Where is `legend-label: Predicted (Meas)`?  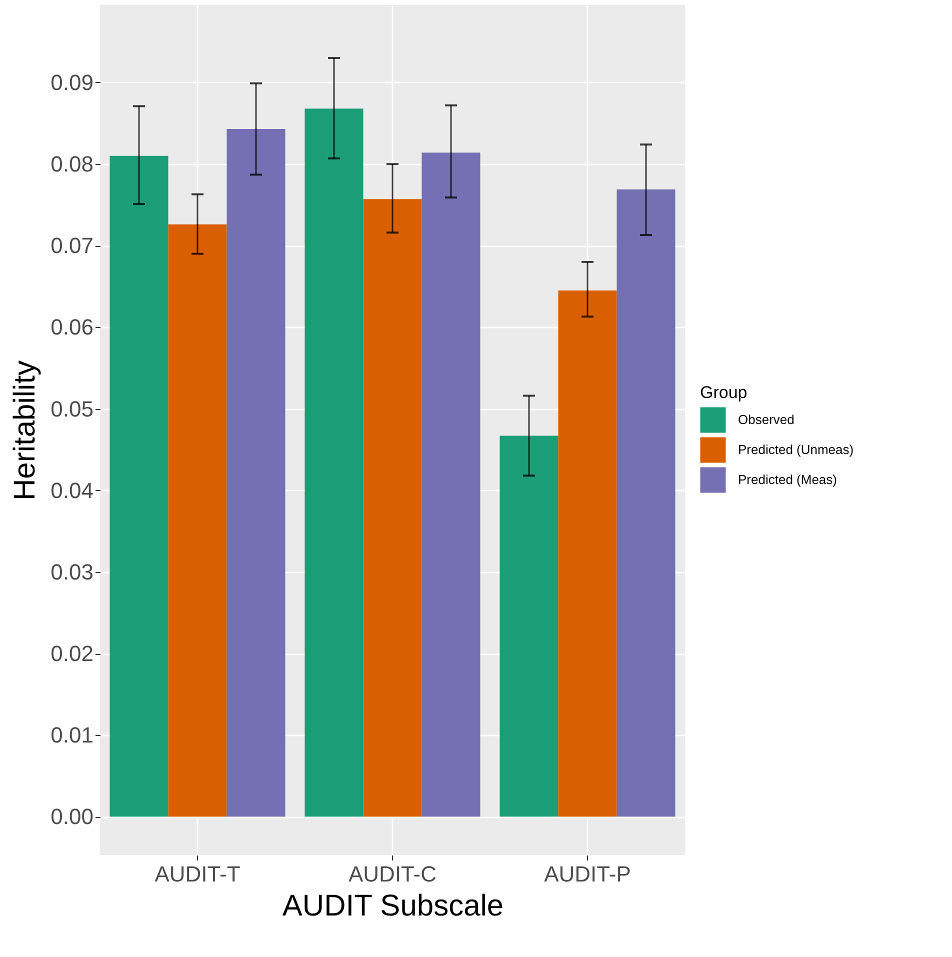 legend-label: Predicted (Meas) is located at coordinates (787, 479).